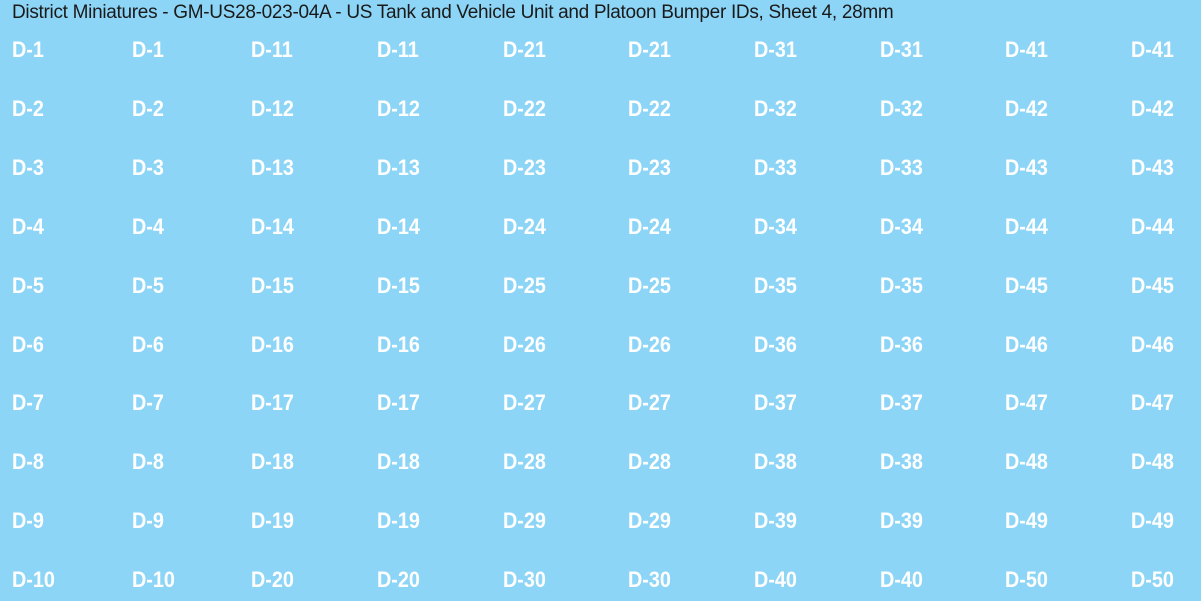 The image size is (1201, 601). What do you see at coordinates (775, 285) in the screenshot?
I see `bumper-id: D-35` at bounding box center [775, 285].